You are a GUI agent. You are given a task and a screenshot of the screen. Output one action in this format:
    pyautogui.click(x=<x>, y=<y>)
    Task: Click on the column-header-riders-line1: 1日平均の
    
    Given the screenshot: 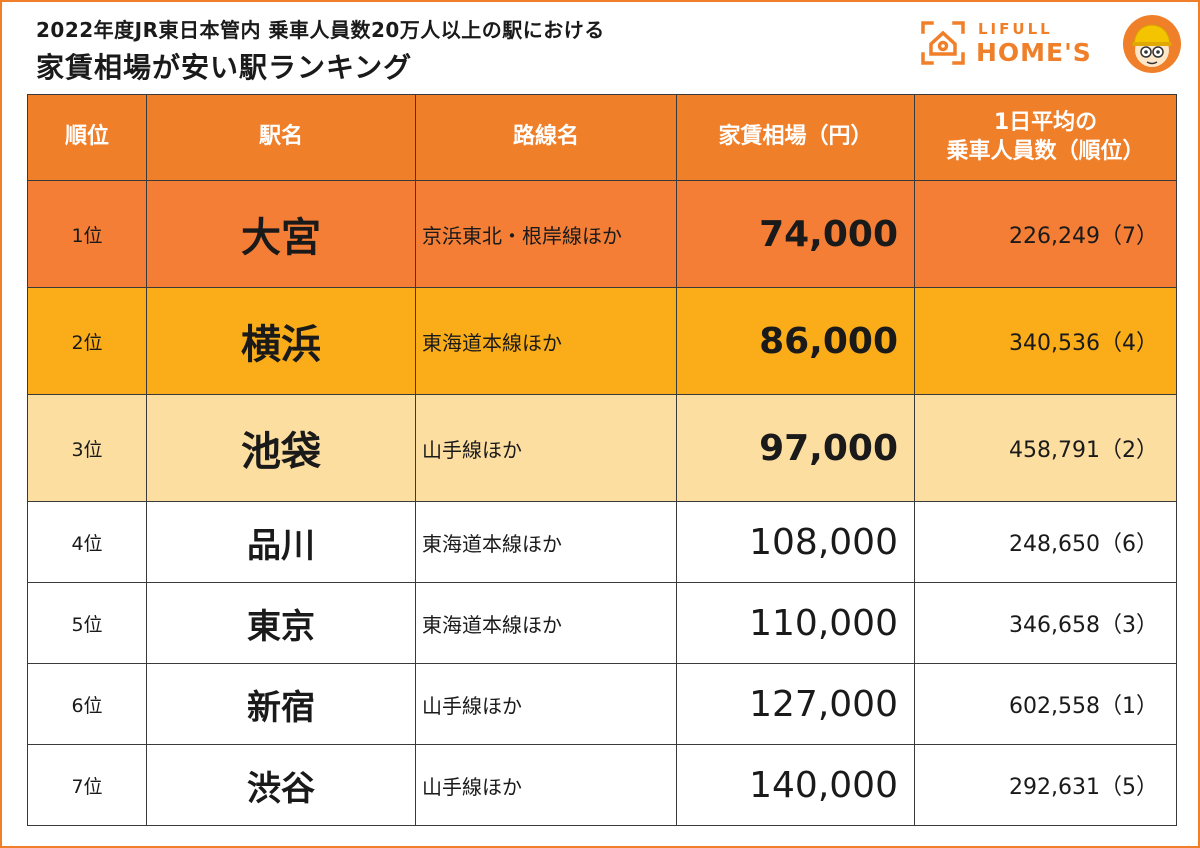 What is the action you would take?
    pyautogui.click(x=1045, y=122)
    